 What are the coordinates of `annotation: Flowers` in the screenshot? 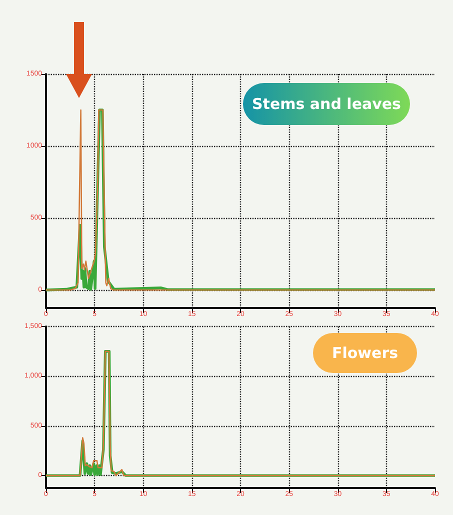 It's located at (365, 353).